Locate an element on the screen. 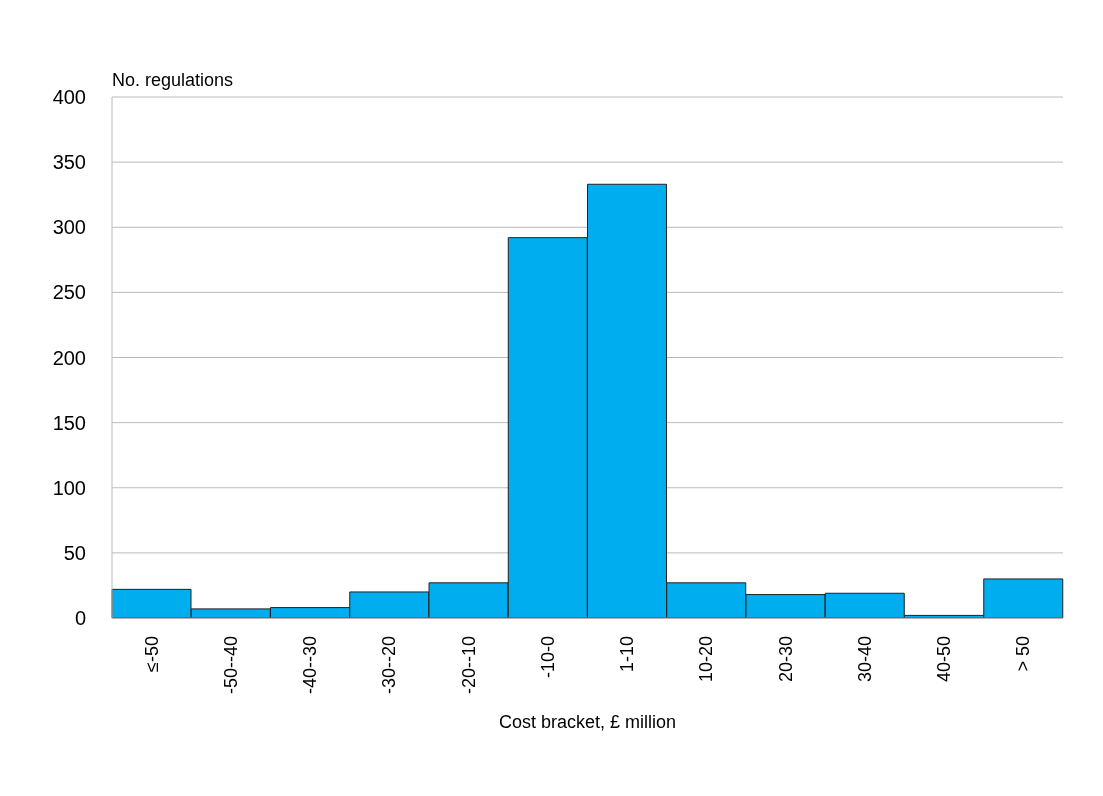 The width and height of the screenshot is (1103, 796). x-tick-label: -20--10 is located at coordinates (468, 665).